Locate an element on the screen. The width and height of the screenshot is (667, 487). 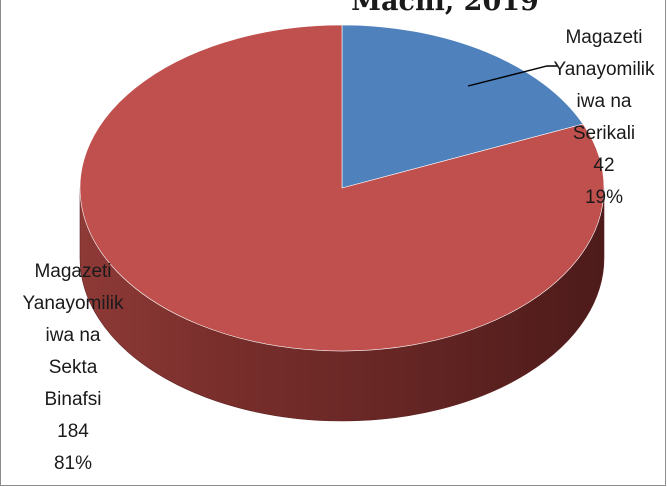
label-line: Binafsi is located at coordinates (72, 399).